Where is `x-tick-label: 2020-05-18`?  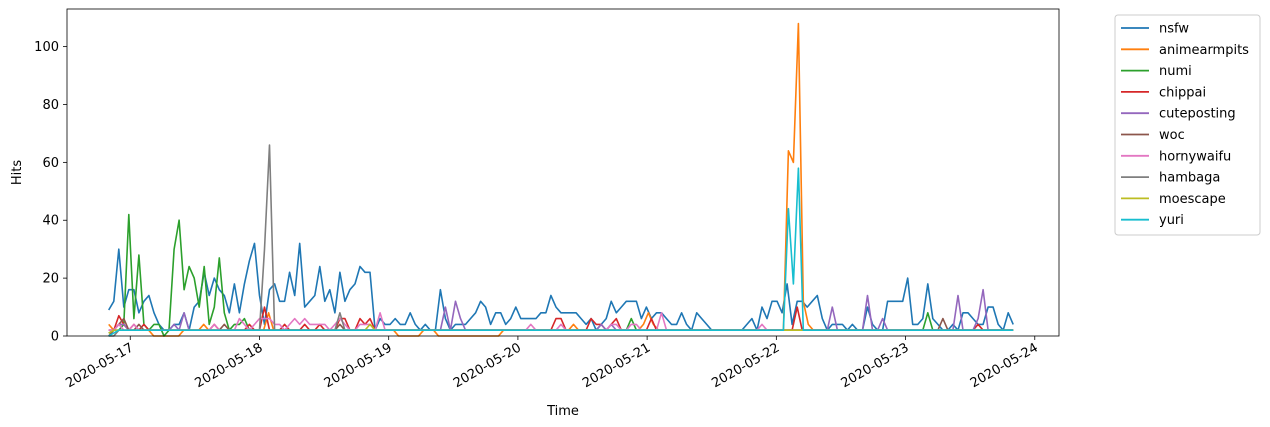
x-tick-label: 2020-05-18 is located at coordinates (229, 365).